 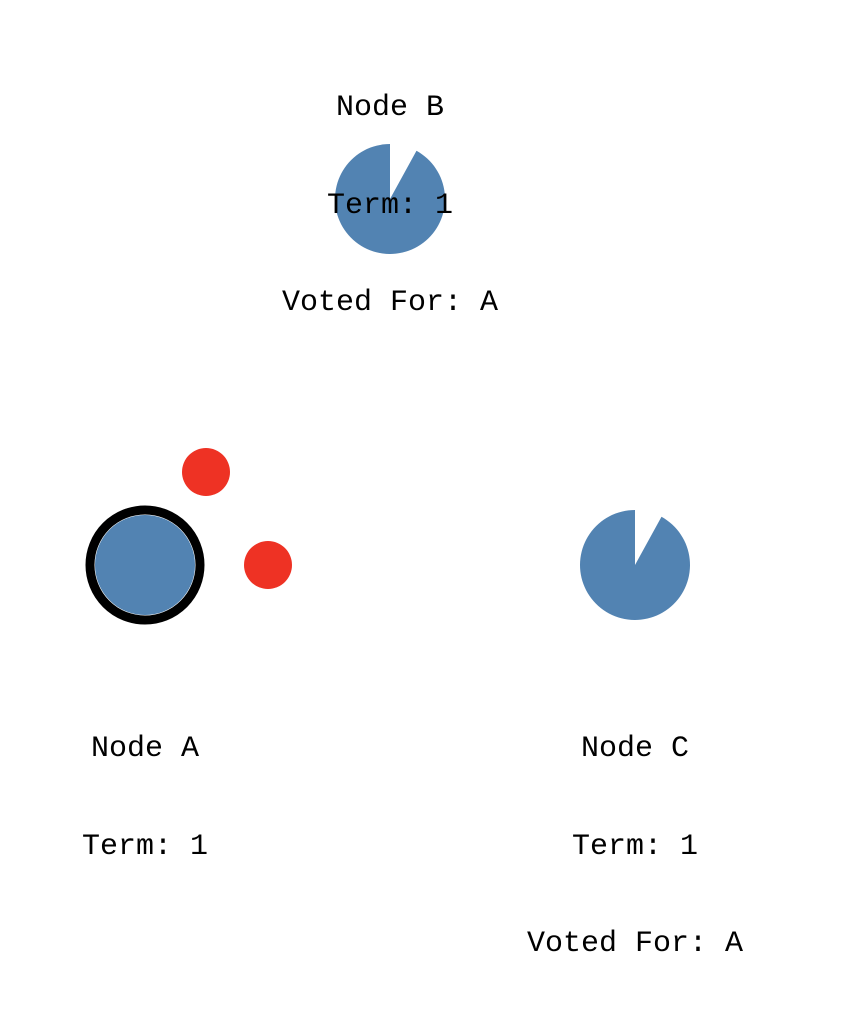 What do you see at coordinates (172, 798) in the screenshot?
I see `node-a-label: Node A Term: 1` at bounding box center [172, 798].